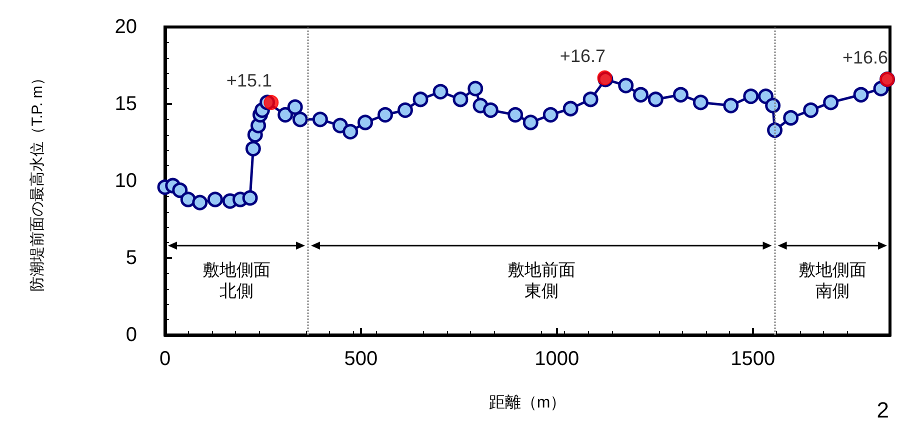 This screenshot has height=425, width=897. I want to click on annotation: 敷地前面東側, so click(541, 280).